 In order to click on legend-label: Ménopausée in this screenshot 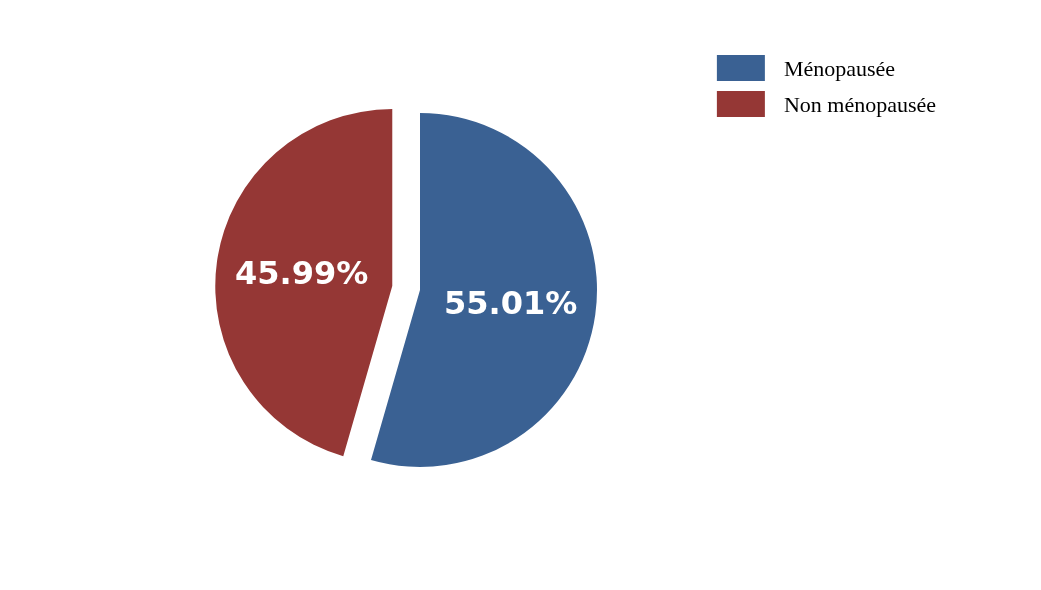, I will do `click(839, 68)`.